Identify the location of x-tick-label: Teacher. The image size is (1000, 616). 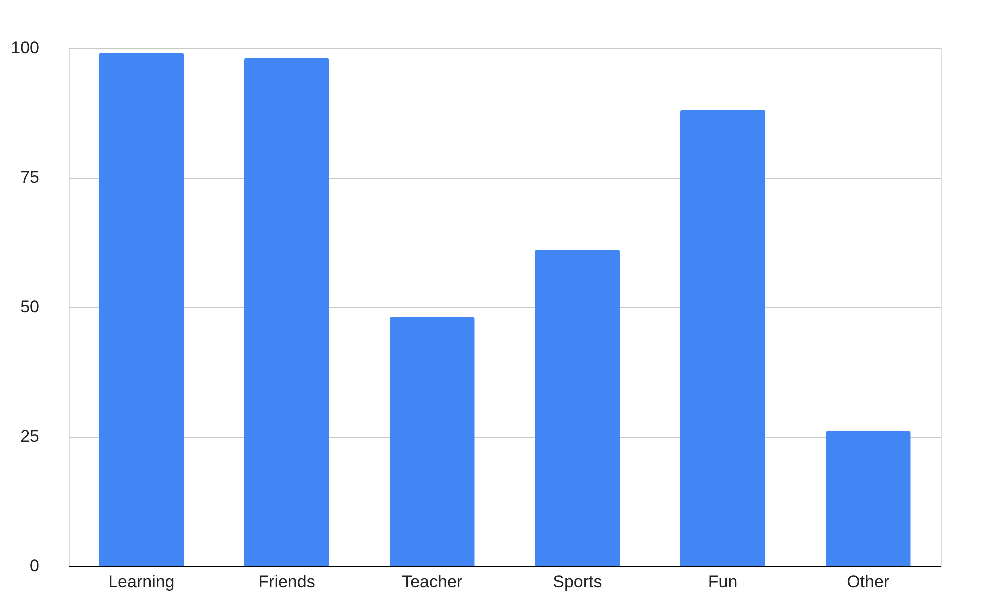
(432, 582).